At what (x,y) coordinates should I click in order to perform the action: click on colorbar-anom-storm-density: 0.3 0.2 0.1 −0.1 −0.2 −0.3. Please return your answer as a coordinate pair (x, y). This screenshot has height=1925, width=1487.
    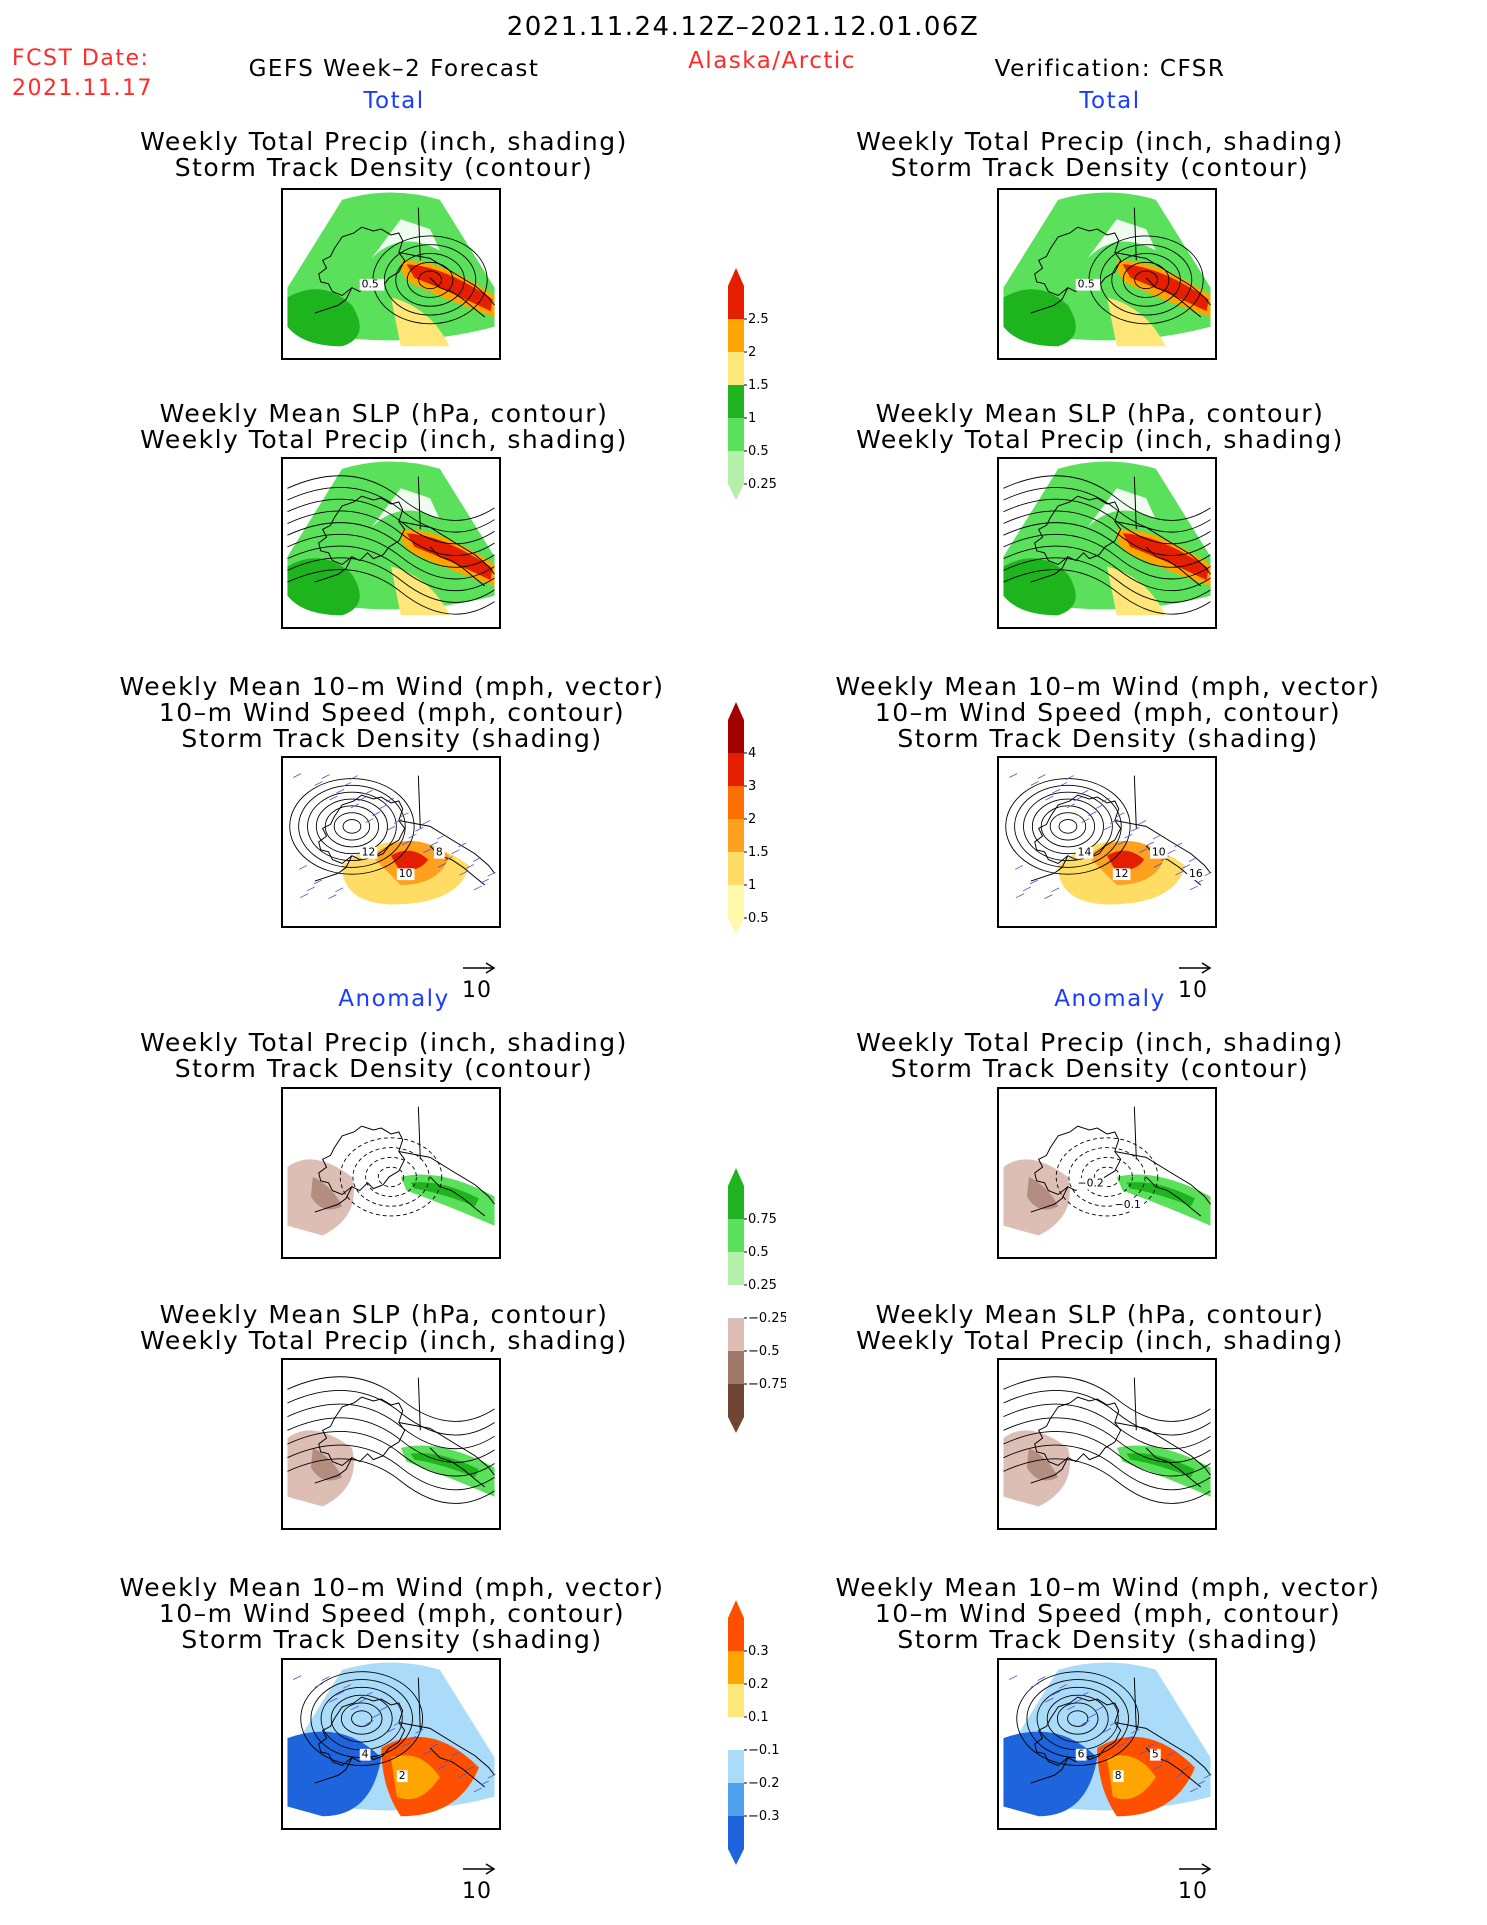
    Looking at the image, I should click on (754, 1732).